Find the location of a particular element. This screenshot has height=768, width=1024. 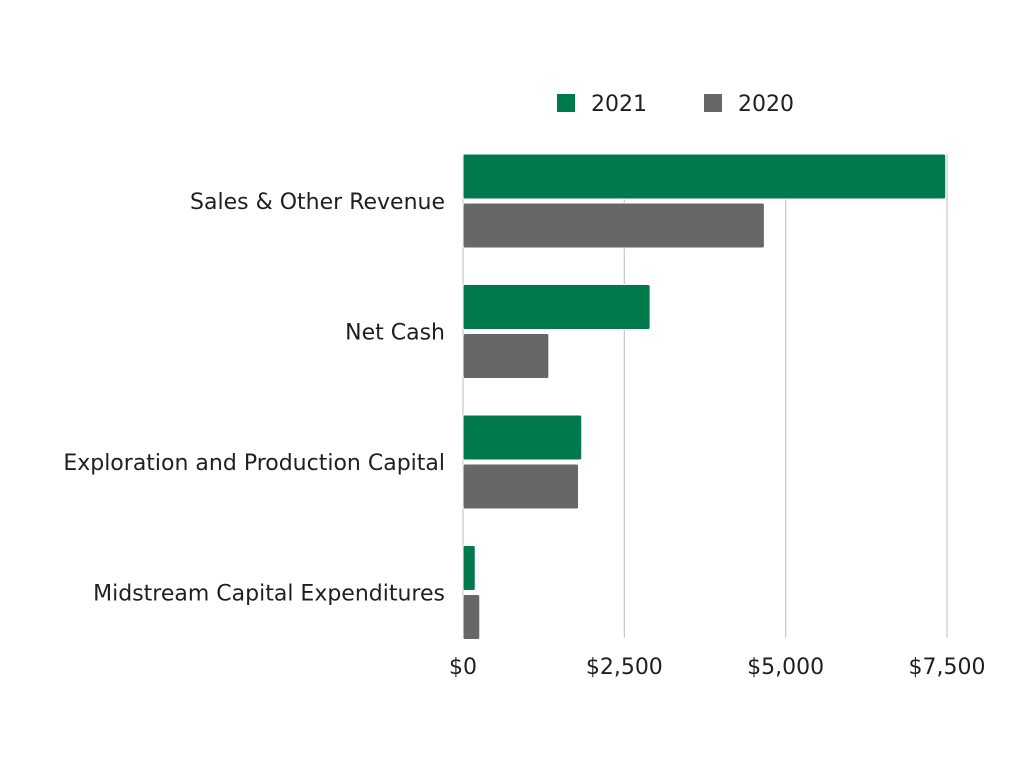

legend-label-2020: 2020 is located at coordinates (766, 104).